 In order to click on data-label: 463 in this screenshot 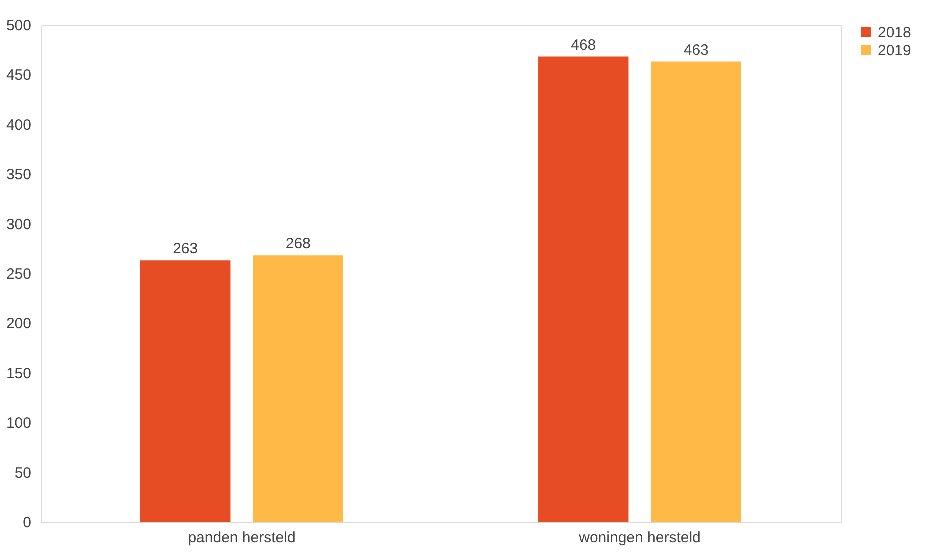, I will do `click(696, 50)`.